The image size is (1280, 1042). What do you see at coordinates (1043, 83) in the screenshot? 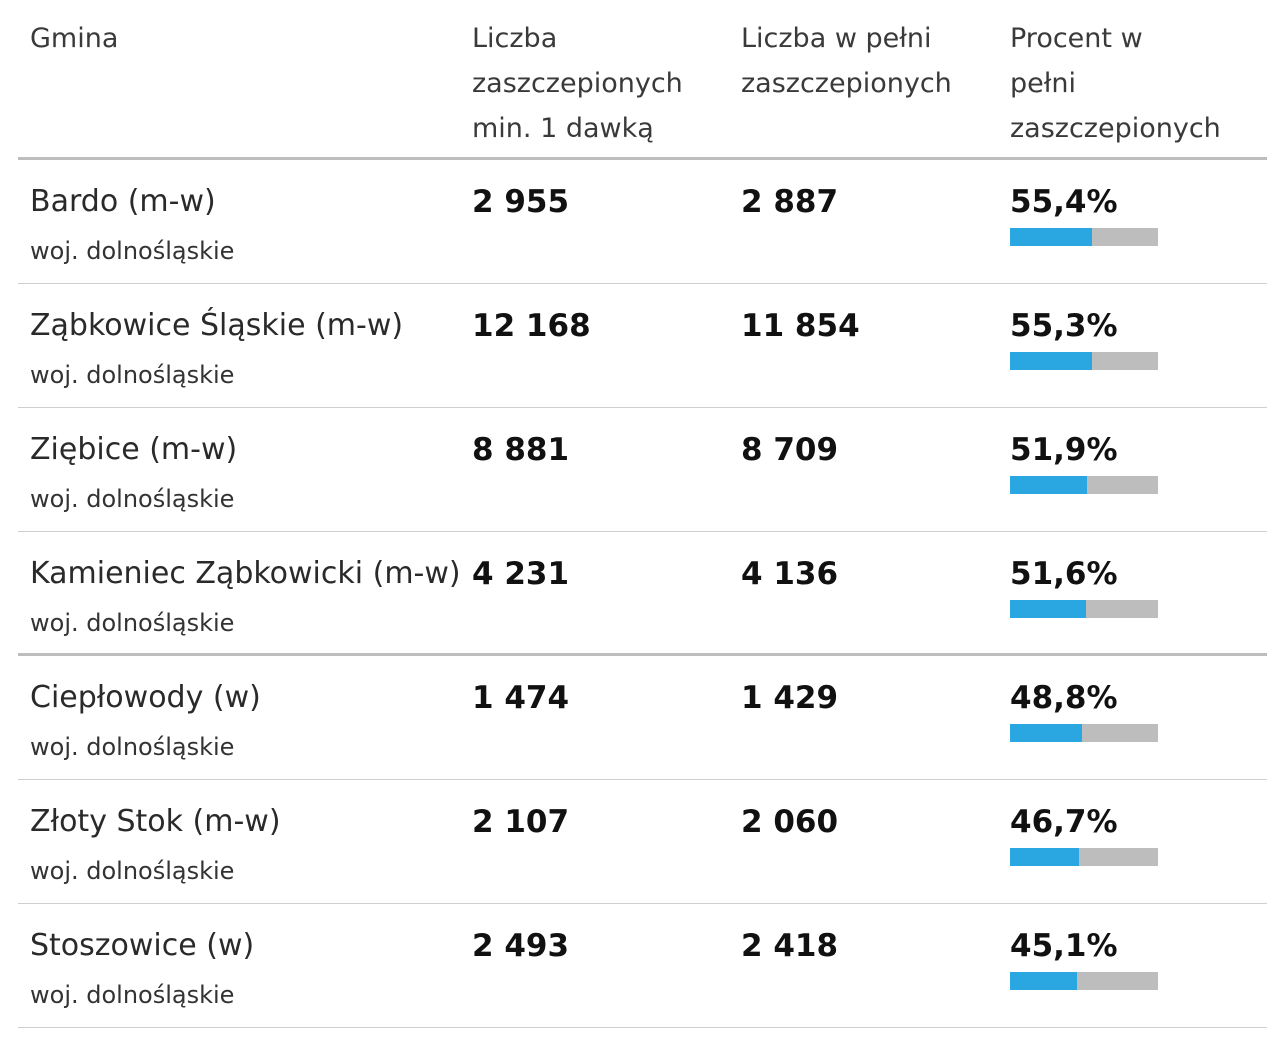
I see `header-pct-line: pełni` at bounding box center [1043, 83].